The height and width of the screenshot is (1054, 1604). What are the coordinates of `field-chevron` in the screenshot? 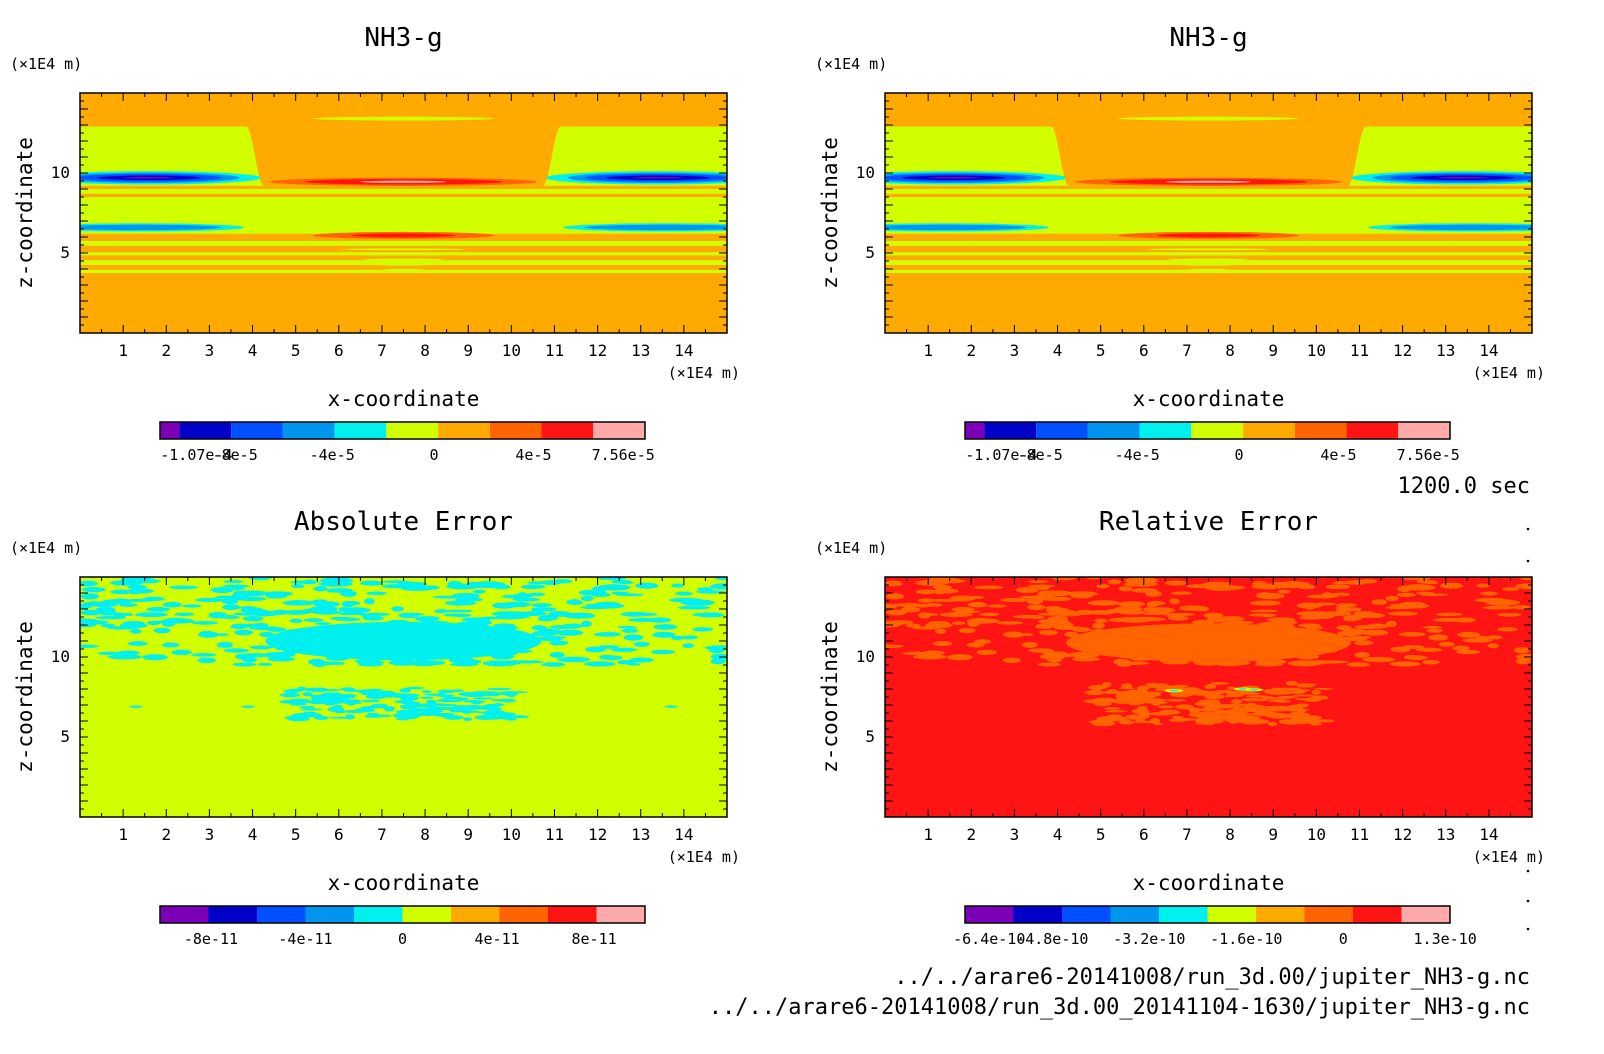 It's located at (1208, 264).